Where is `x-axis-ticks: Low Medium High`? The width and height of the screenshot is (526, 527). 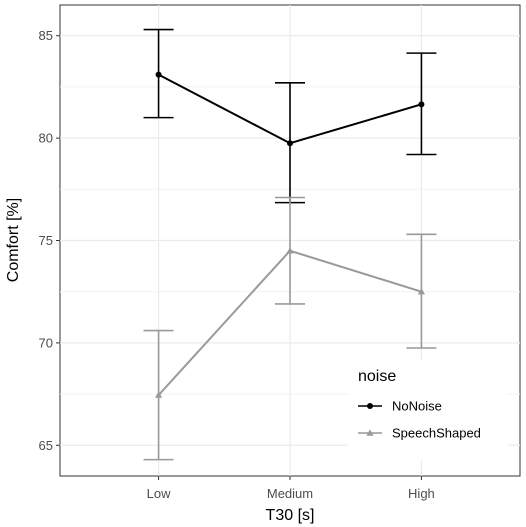
x-axis-ticks: Low Medium High is located at coordinates (291, 488).